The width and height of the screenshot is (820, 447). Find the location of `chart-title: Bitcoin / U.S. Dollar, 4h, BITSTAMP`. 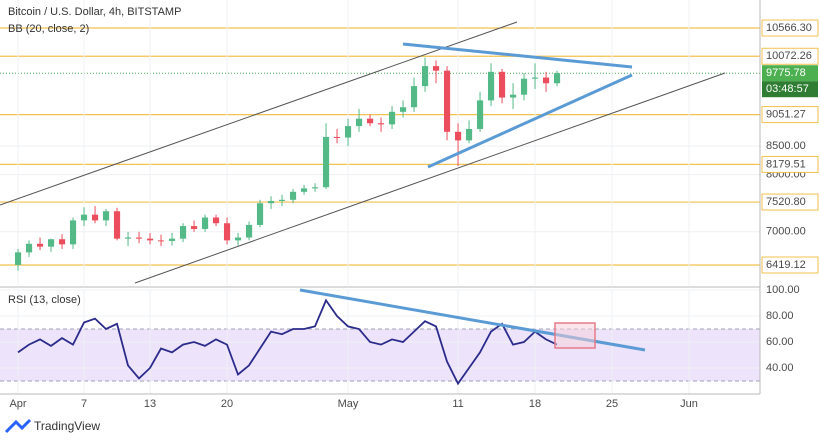

chart-title: Bitcoin / U.S. Dollar, 4h, BITSTAMP is located at coordinates (94, 12).